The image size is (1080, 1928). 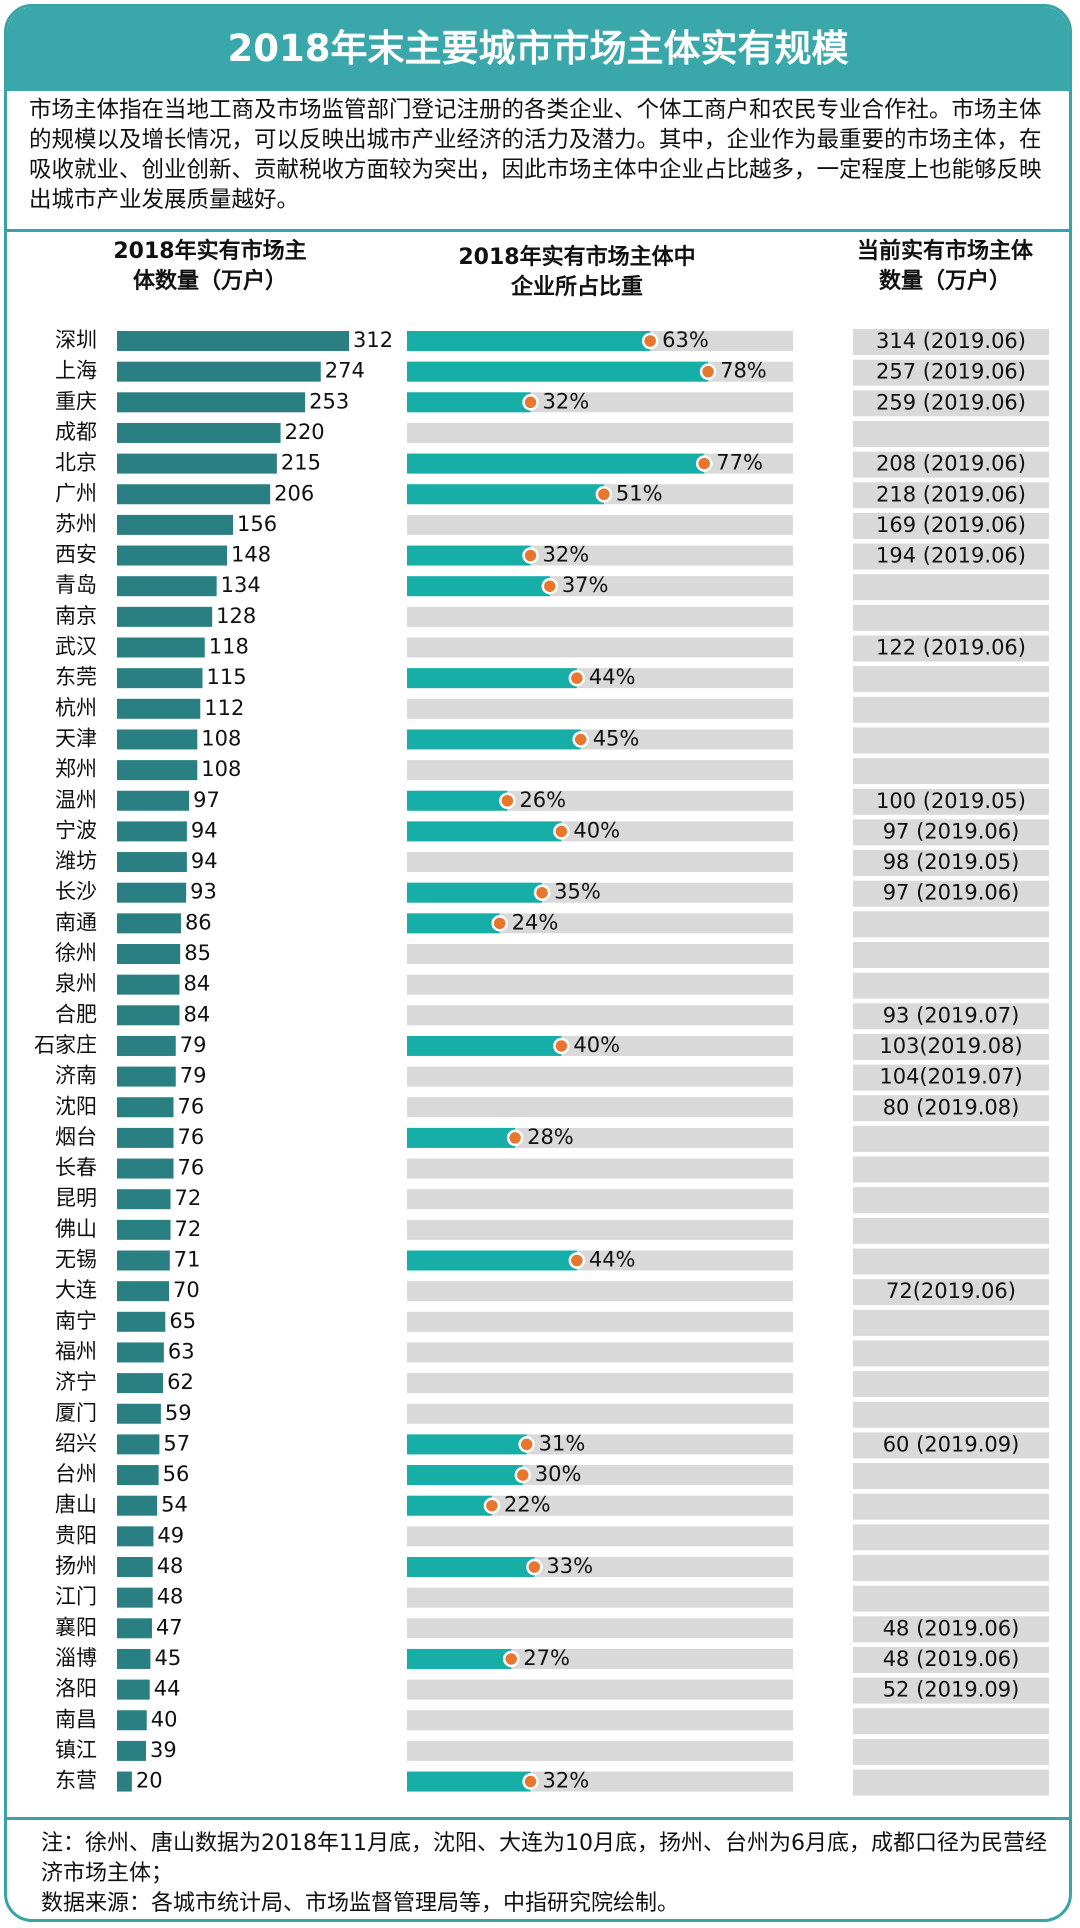 I want to click on count-value-label: 59, so click(x=178, y=1413).